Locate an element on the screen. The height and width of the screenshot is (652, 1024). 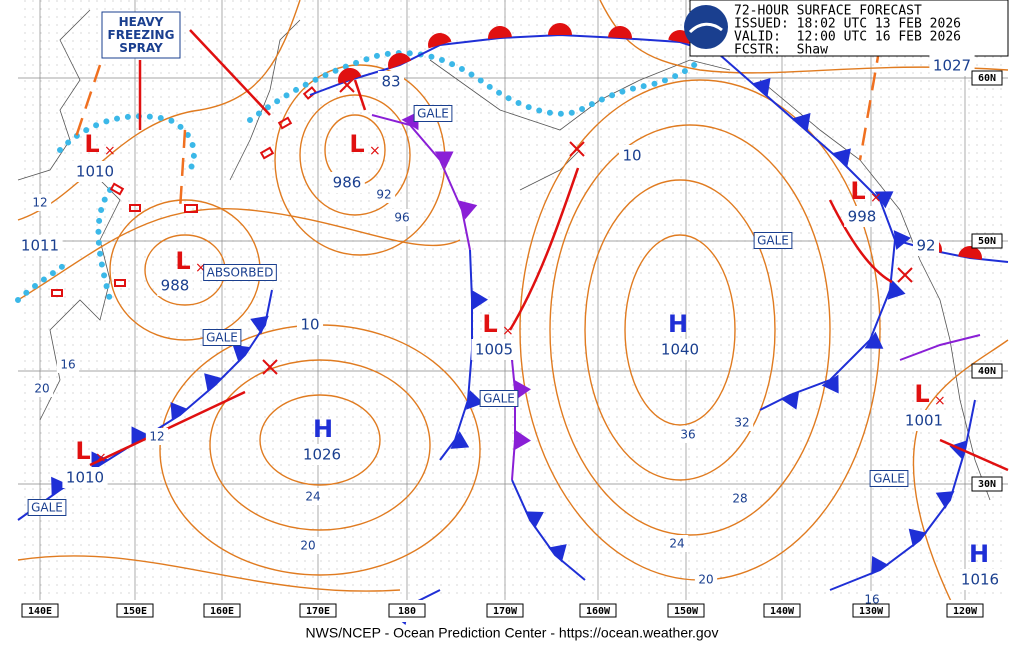
center-pressure: 1005 is located at coordinates (494, 350).